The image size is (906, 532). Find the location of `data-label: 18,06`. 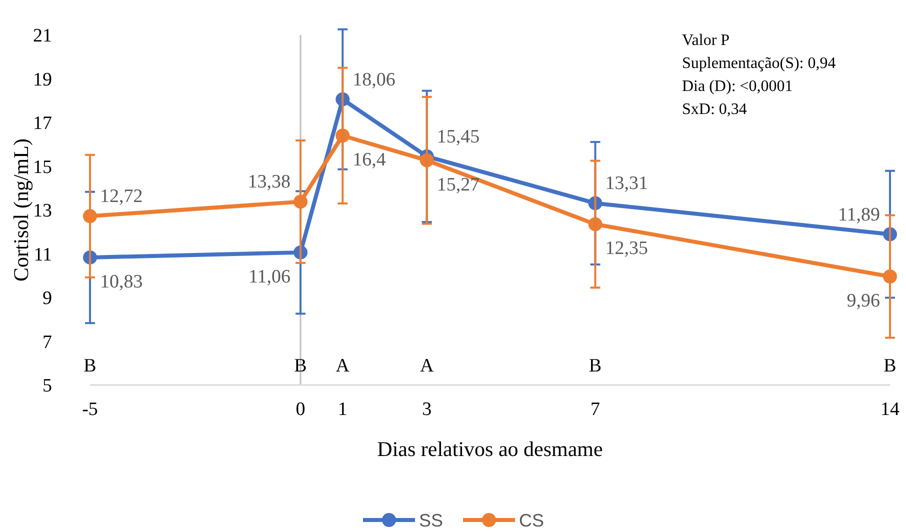

data-label: 18,06 is located at coordinates (374, 79).